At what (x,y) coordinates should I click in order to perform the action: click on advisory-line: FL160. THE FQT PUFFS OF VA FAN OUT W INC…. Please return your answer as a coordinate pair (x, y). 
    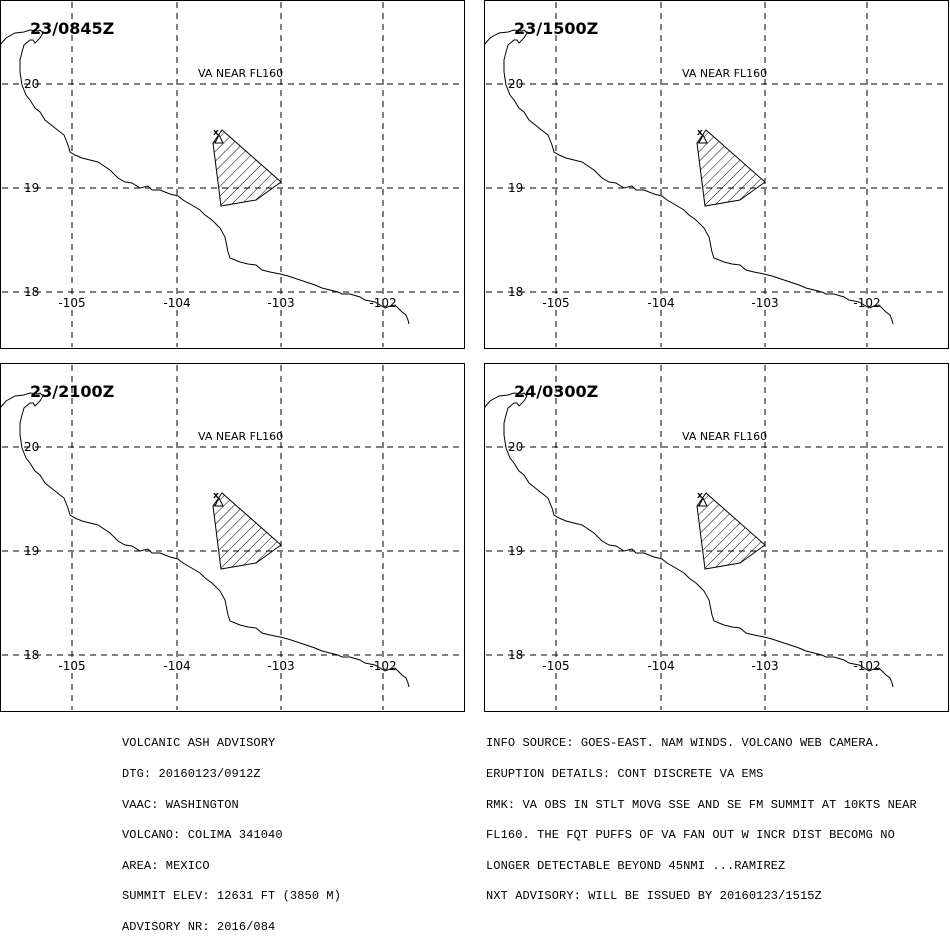
    Looking at the image, I should click on (690, 835).